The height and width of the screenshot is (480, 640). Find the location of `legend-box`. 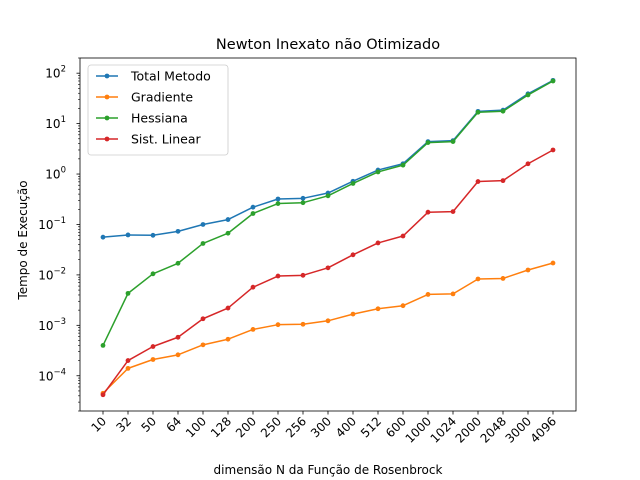

legend-box is located at coordinates (158, 110).